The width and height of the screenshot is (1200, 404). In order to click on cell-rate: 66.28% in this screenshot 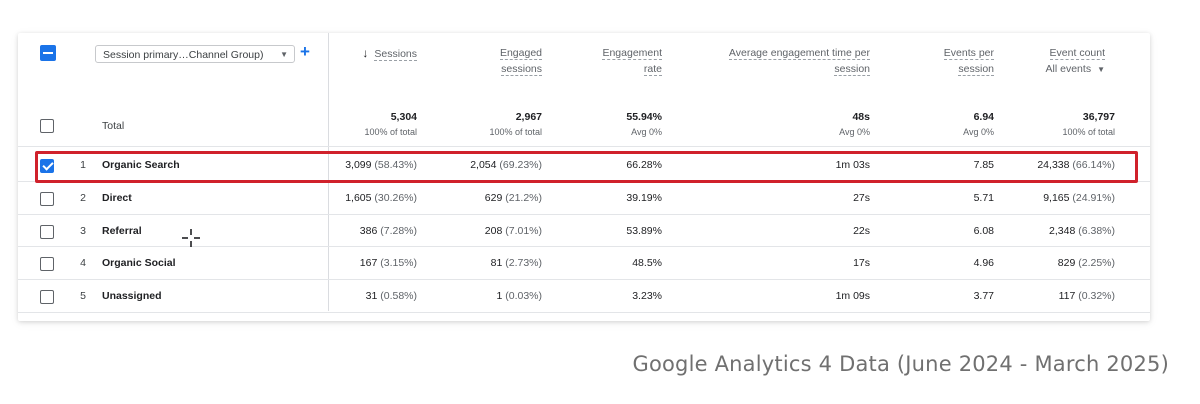, I will do `click(644, 165)`.